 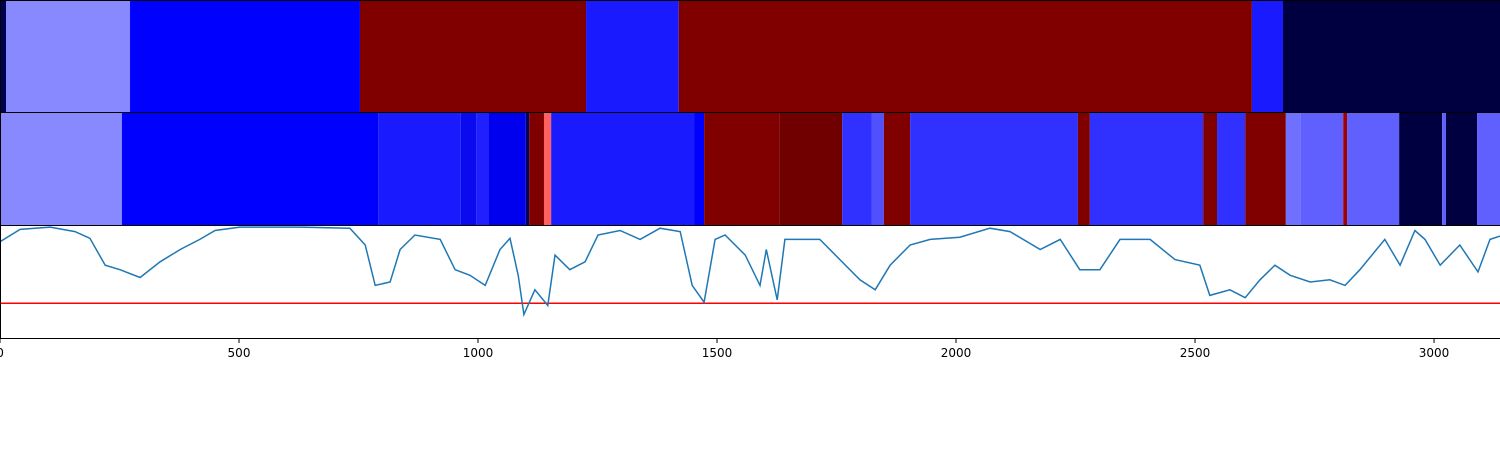 I want to click on x-tick-label: 2500, so click(x=1195, y=353).